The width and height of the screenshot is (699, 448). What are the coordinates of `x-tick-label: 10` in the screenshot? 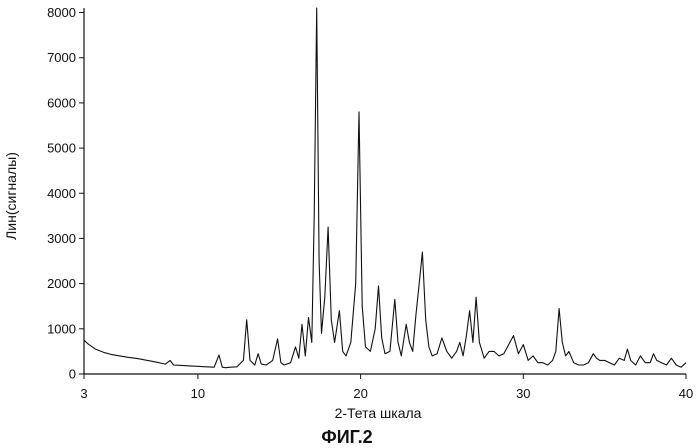 It's located at (198, 393).